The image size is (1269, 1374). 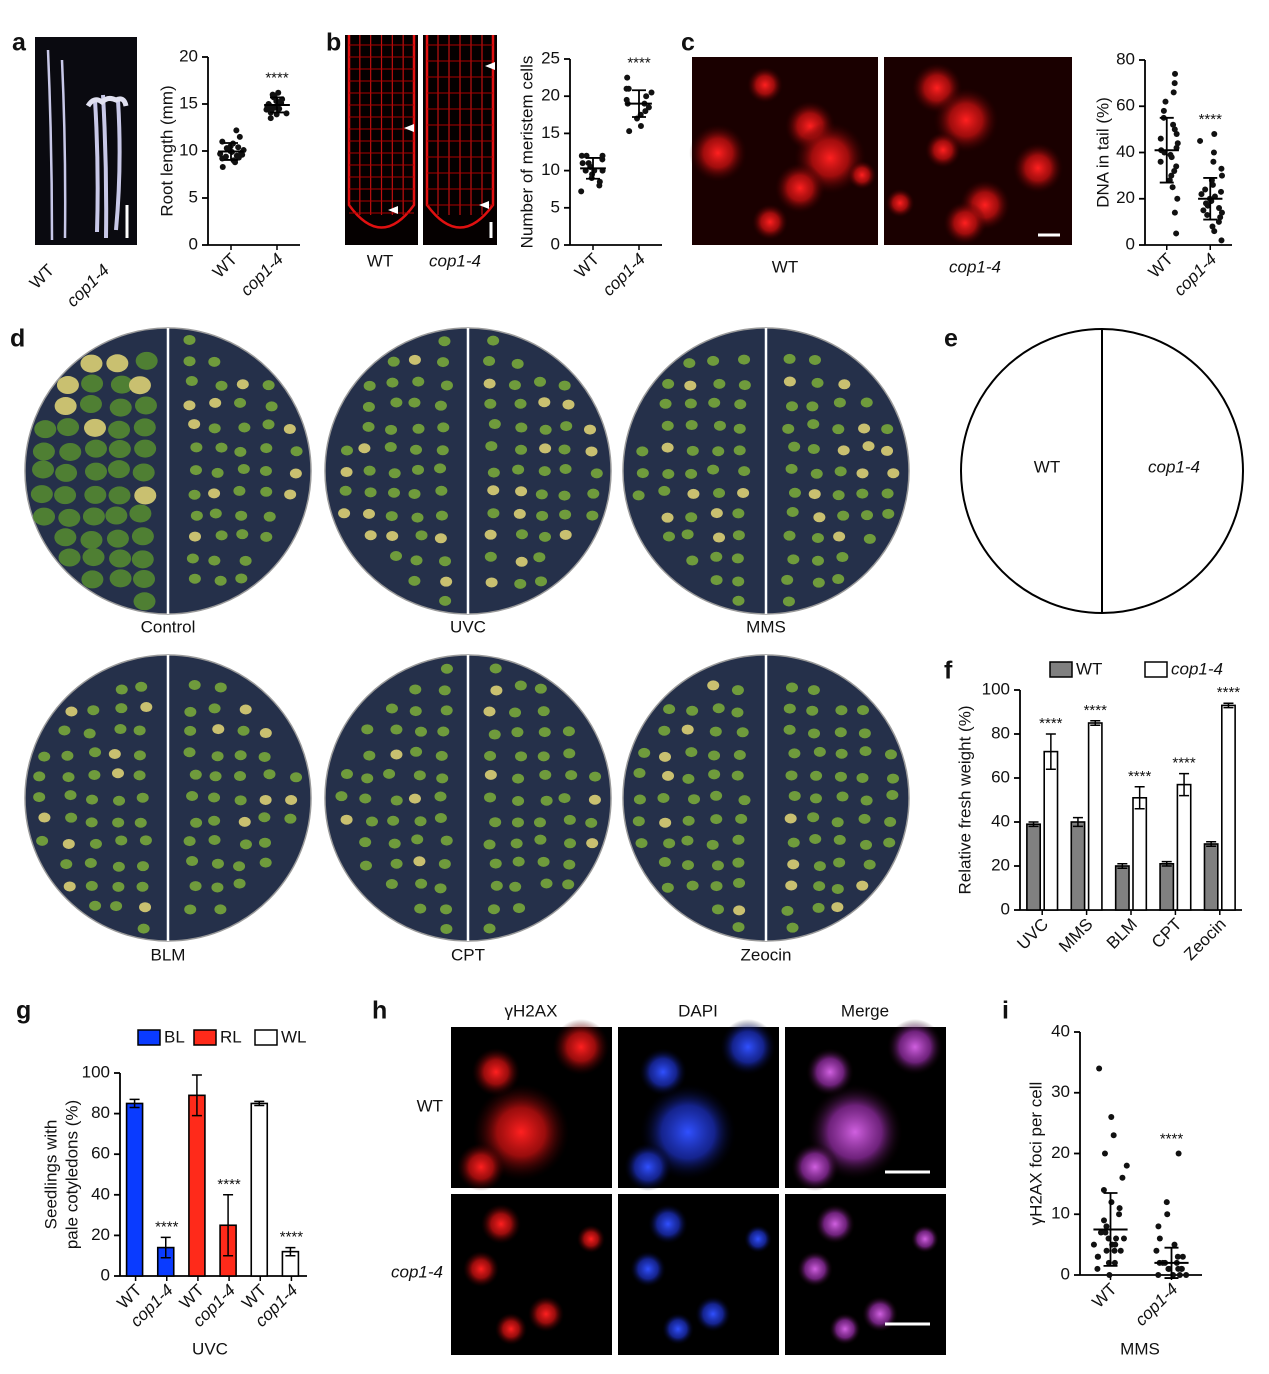 I want to click on plate-label: MMS, so click(x=766, y=626).